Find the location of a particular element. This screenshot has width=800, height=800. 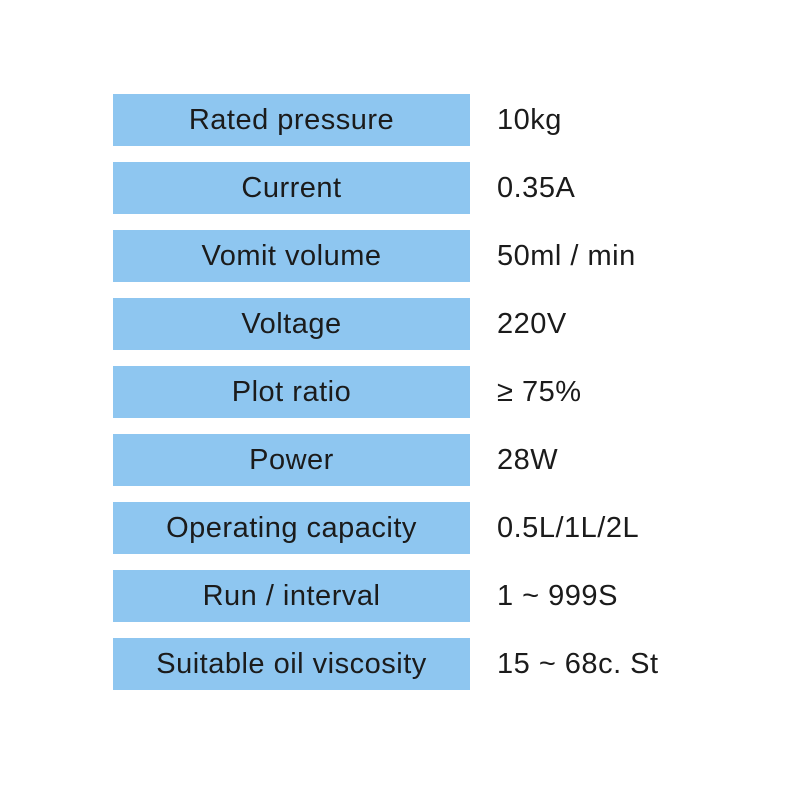

spec-label: Voltage is located at coordinates (291, 324).